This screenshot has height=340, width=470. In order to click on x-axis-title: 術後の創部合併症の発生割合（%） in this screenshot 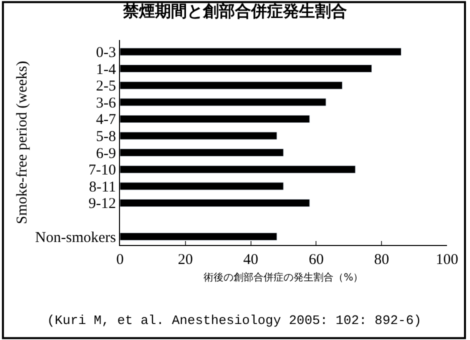, I will do `click(284, 278)`.